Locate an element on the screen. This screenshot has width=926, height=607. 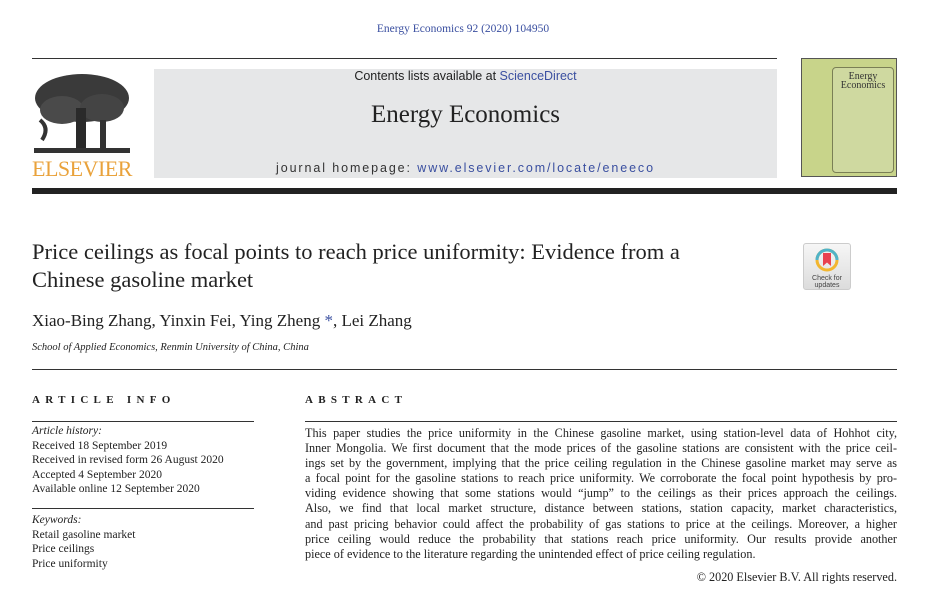
cover-panel: Energy Economics is located at coordinates (863, 120).